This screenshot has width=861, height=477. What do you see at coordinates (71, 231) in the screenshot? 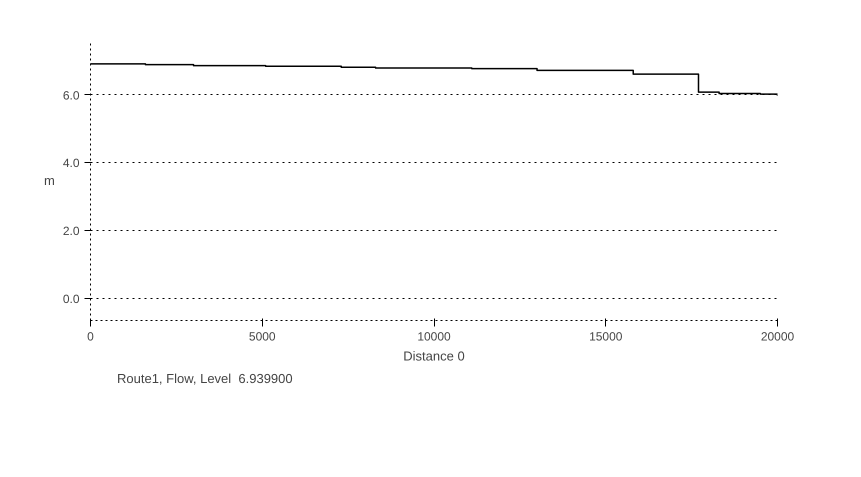
I see `y-tick-label: 2.0` at bounding box center [71, 231].